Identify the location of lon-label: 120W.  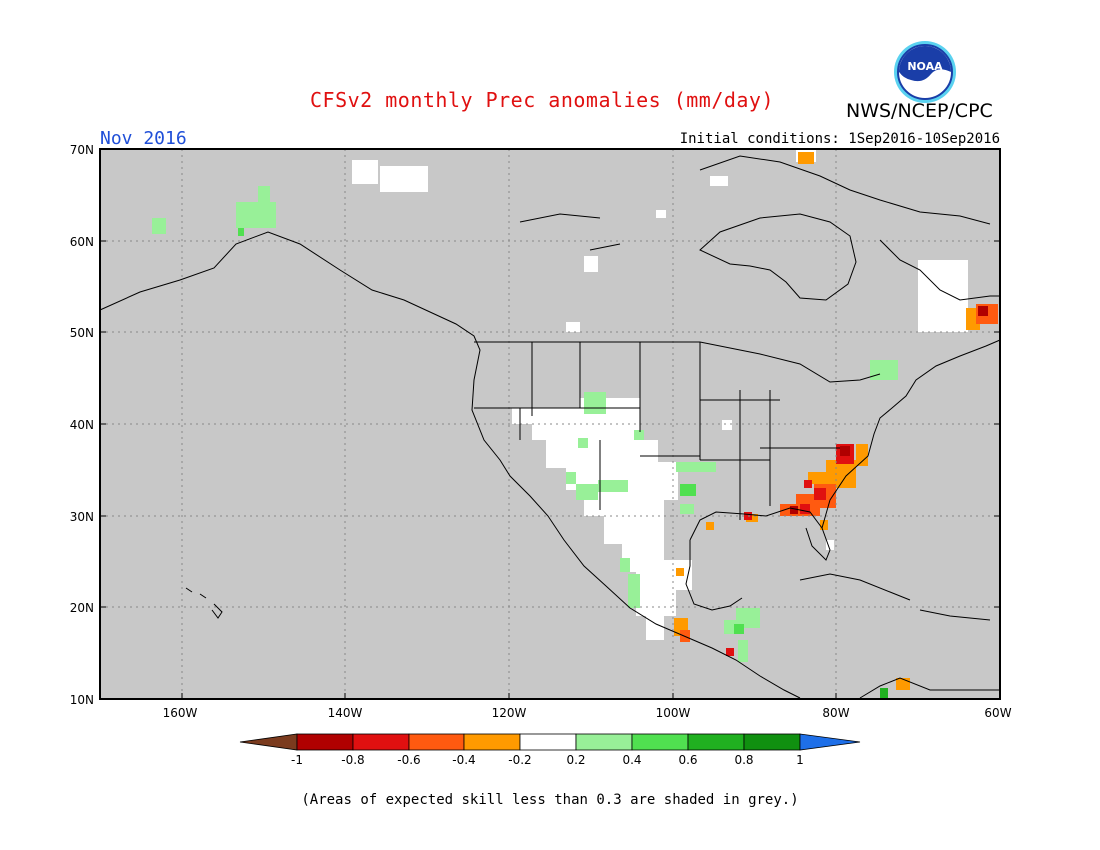
(509, 713).